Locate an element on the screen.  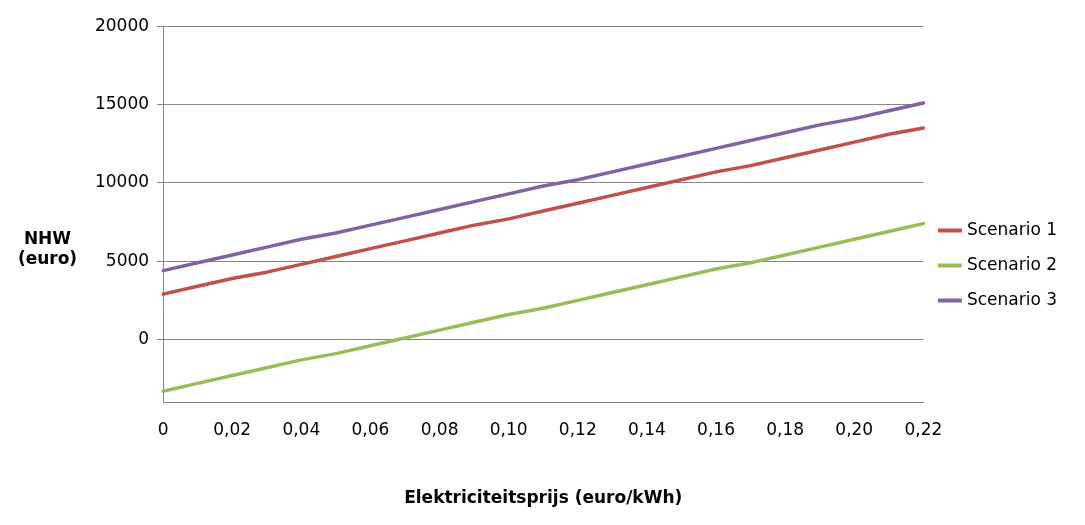
y-tick-label: 5000 is located at coordinates (127, 259).